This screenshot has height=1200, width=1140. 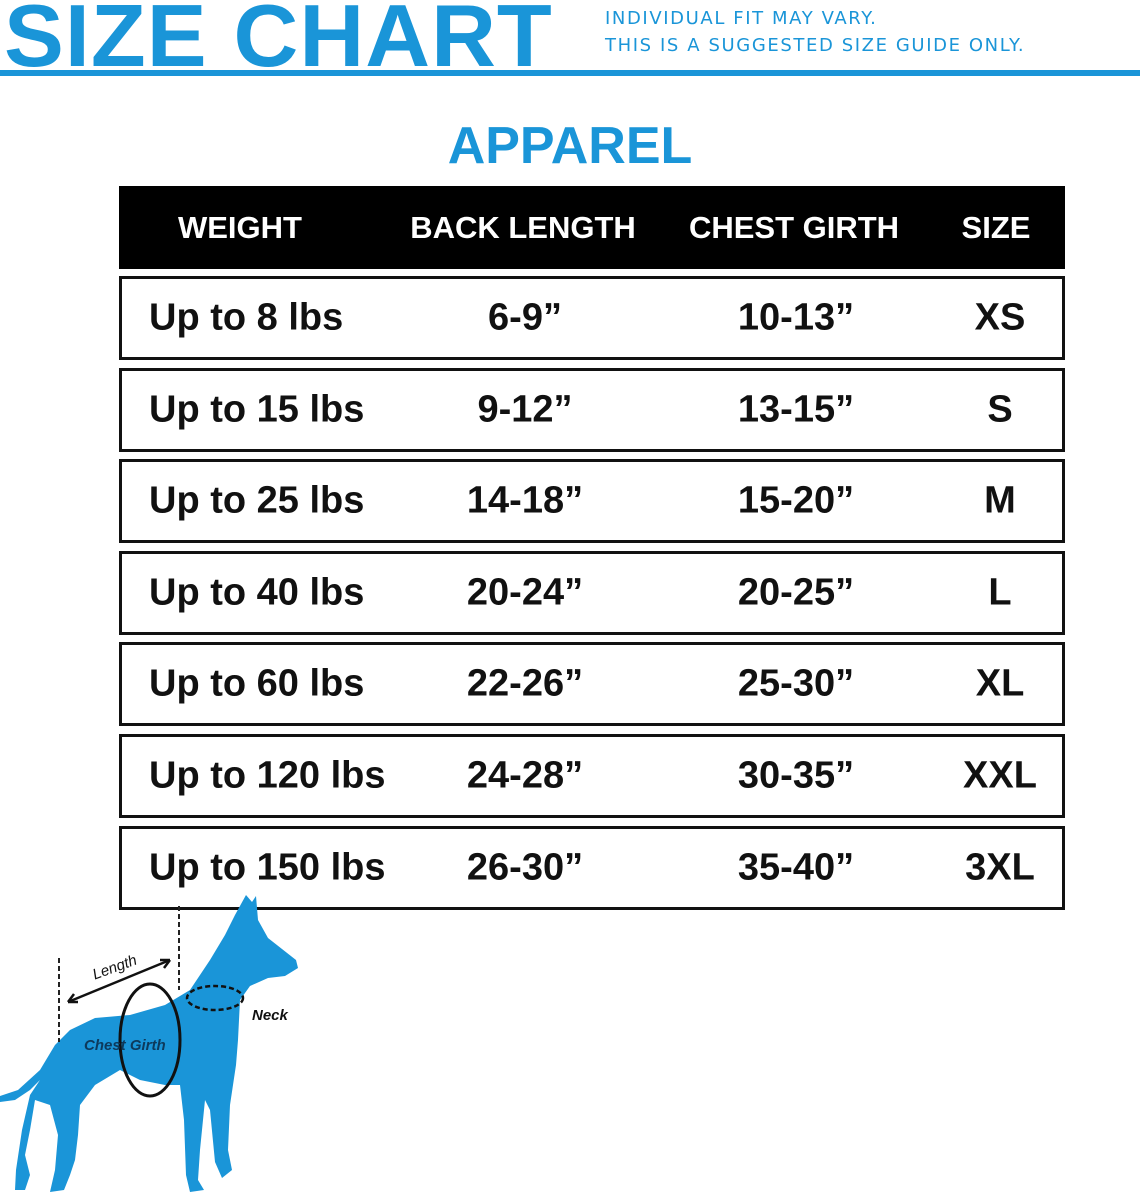 What do you see at coordinates (257, 409) in the screenshot?
I see `weight-cell: Up to 15 lbs` at bounding box center [257, 409].